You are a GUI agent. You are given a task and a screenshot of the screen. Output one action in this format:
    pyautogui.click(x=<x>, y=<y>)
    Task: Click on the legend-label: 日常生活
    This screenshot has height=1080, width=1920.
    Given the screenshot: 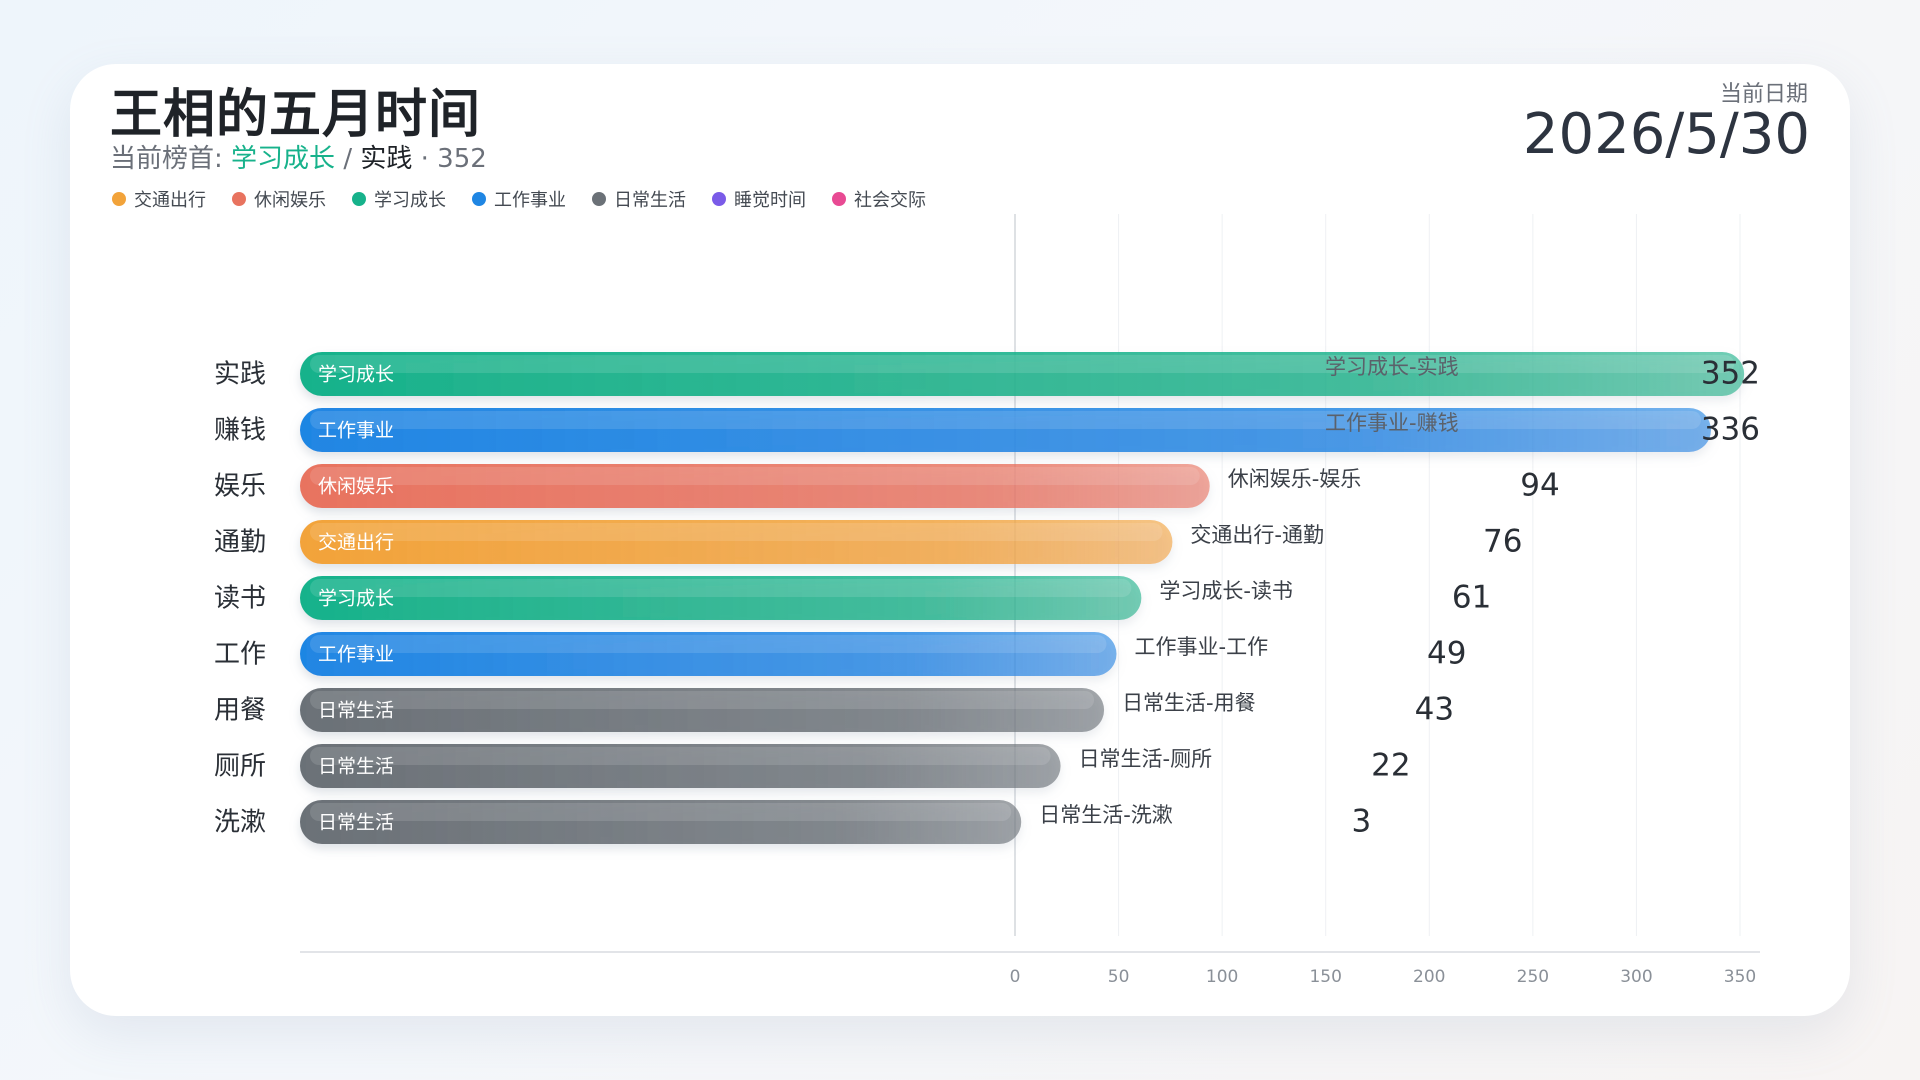 What is the action you would take?
    pyautogui.click(x=650, y=200)
    